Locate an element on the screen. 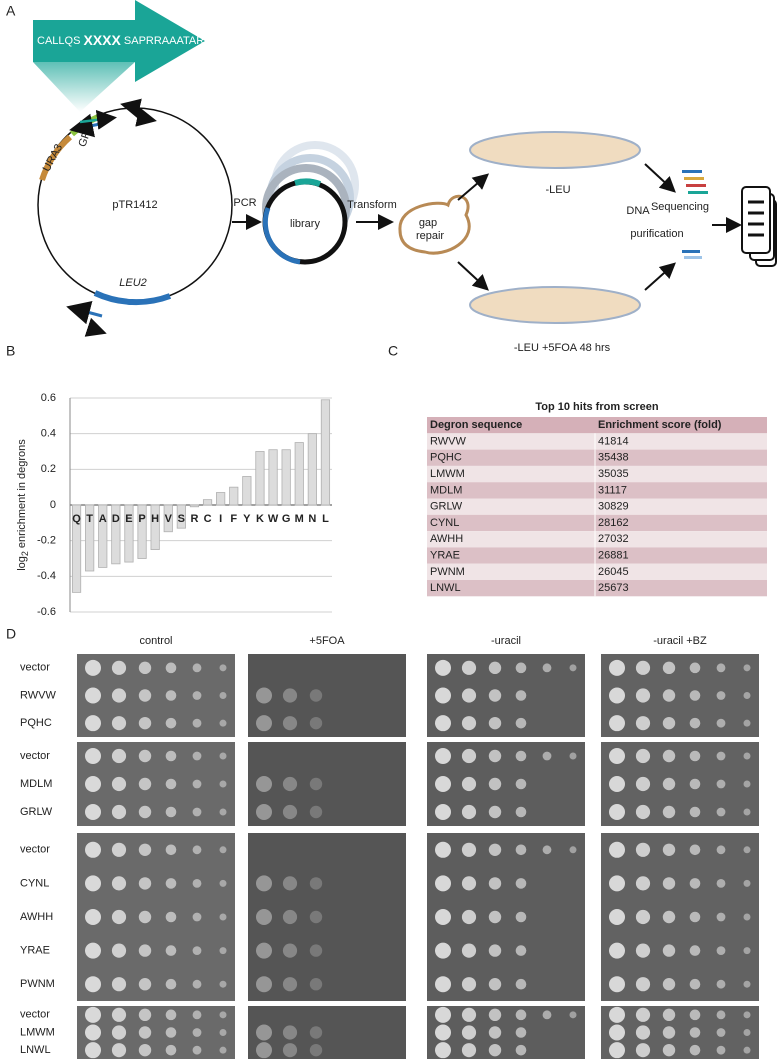 This screenshot has height=1059, width=777. table-cell: 25673 is located at coordinates (613, 588).